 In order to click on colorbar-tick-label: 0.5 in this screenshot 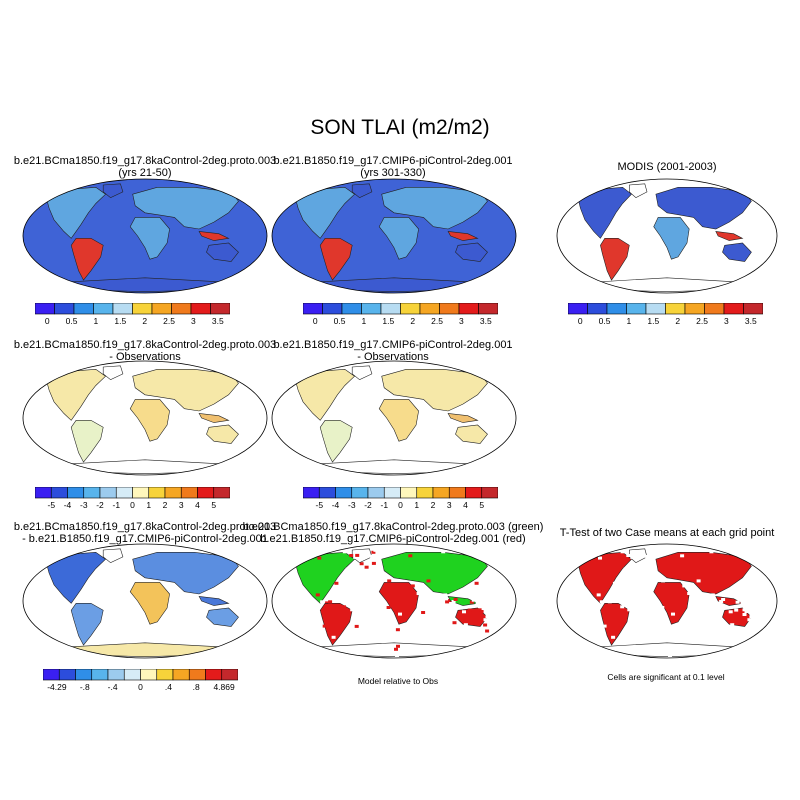, I will do `click(71, 321)`.